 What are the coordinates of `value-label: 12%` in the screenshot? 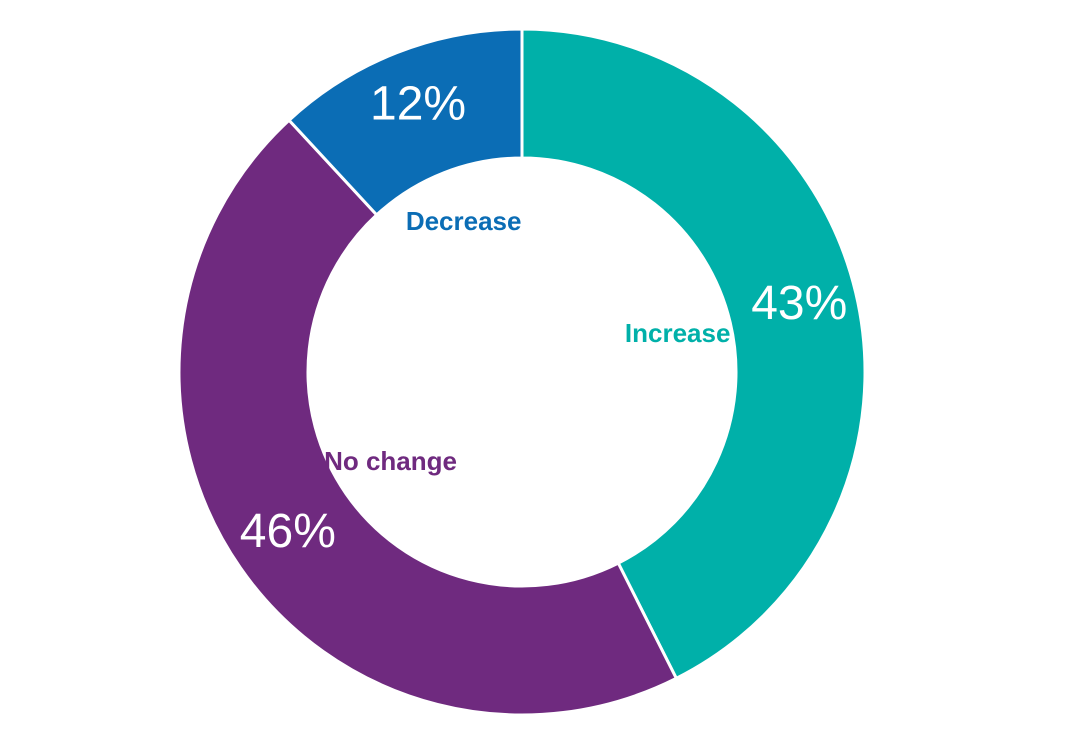 It's located at (418, 103).